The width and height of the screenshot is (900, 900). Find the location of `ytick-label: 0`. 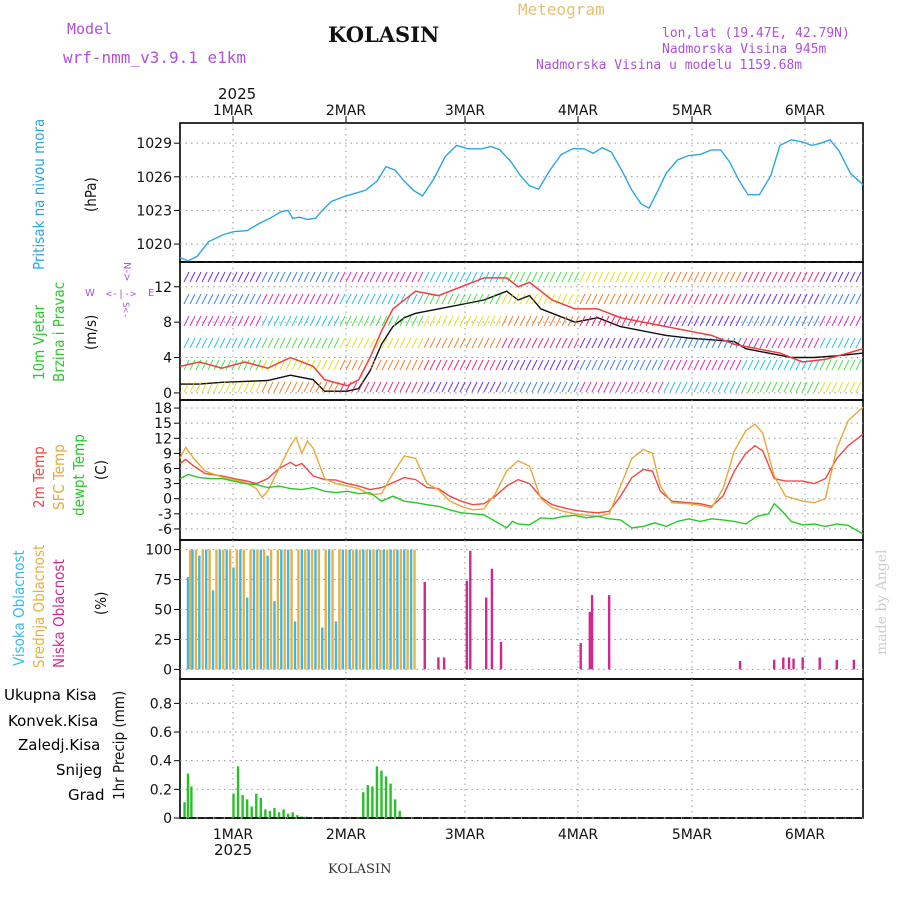

ytick-label: 0 is located at coordinates (167, 394).